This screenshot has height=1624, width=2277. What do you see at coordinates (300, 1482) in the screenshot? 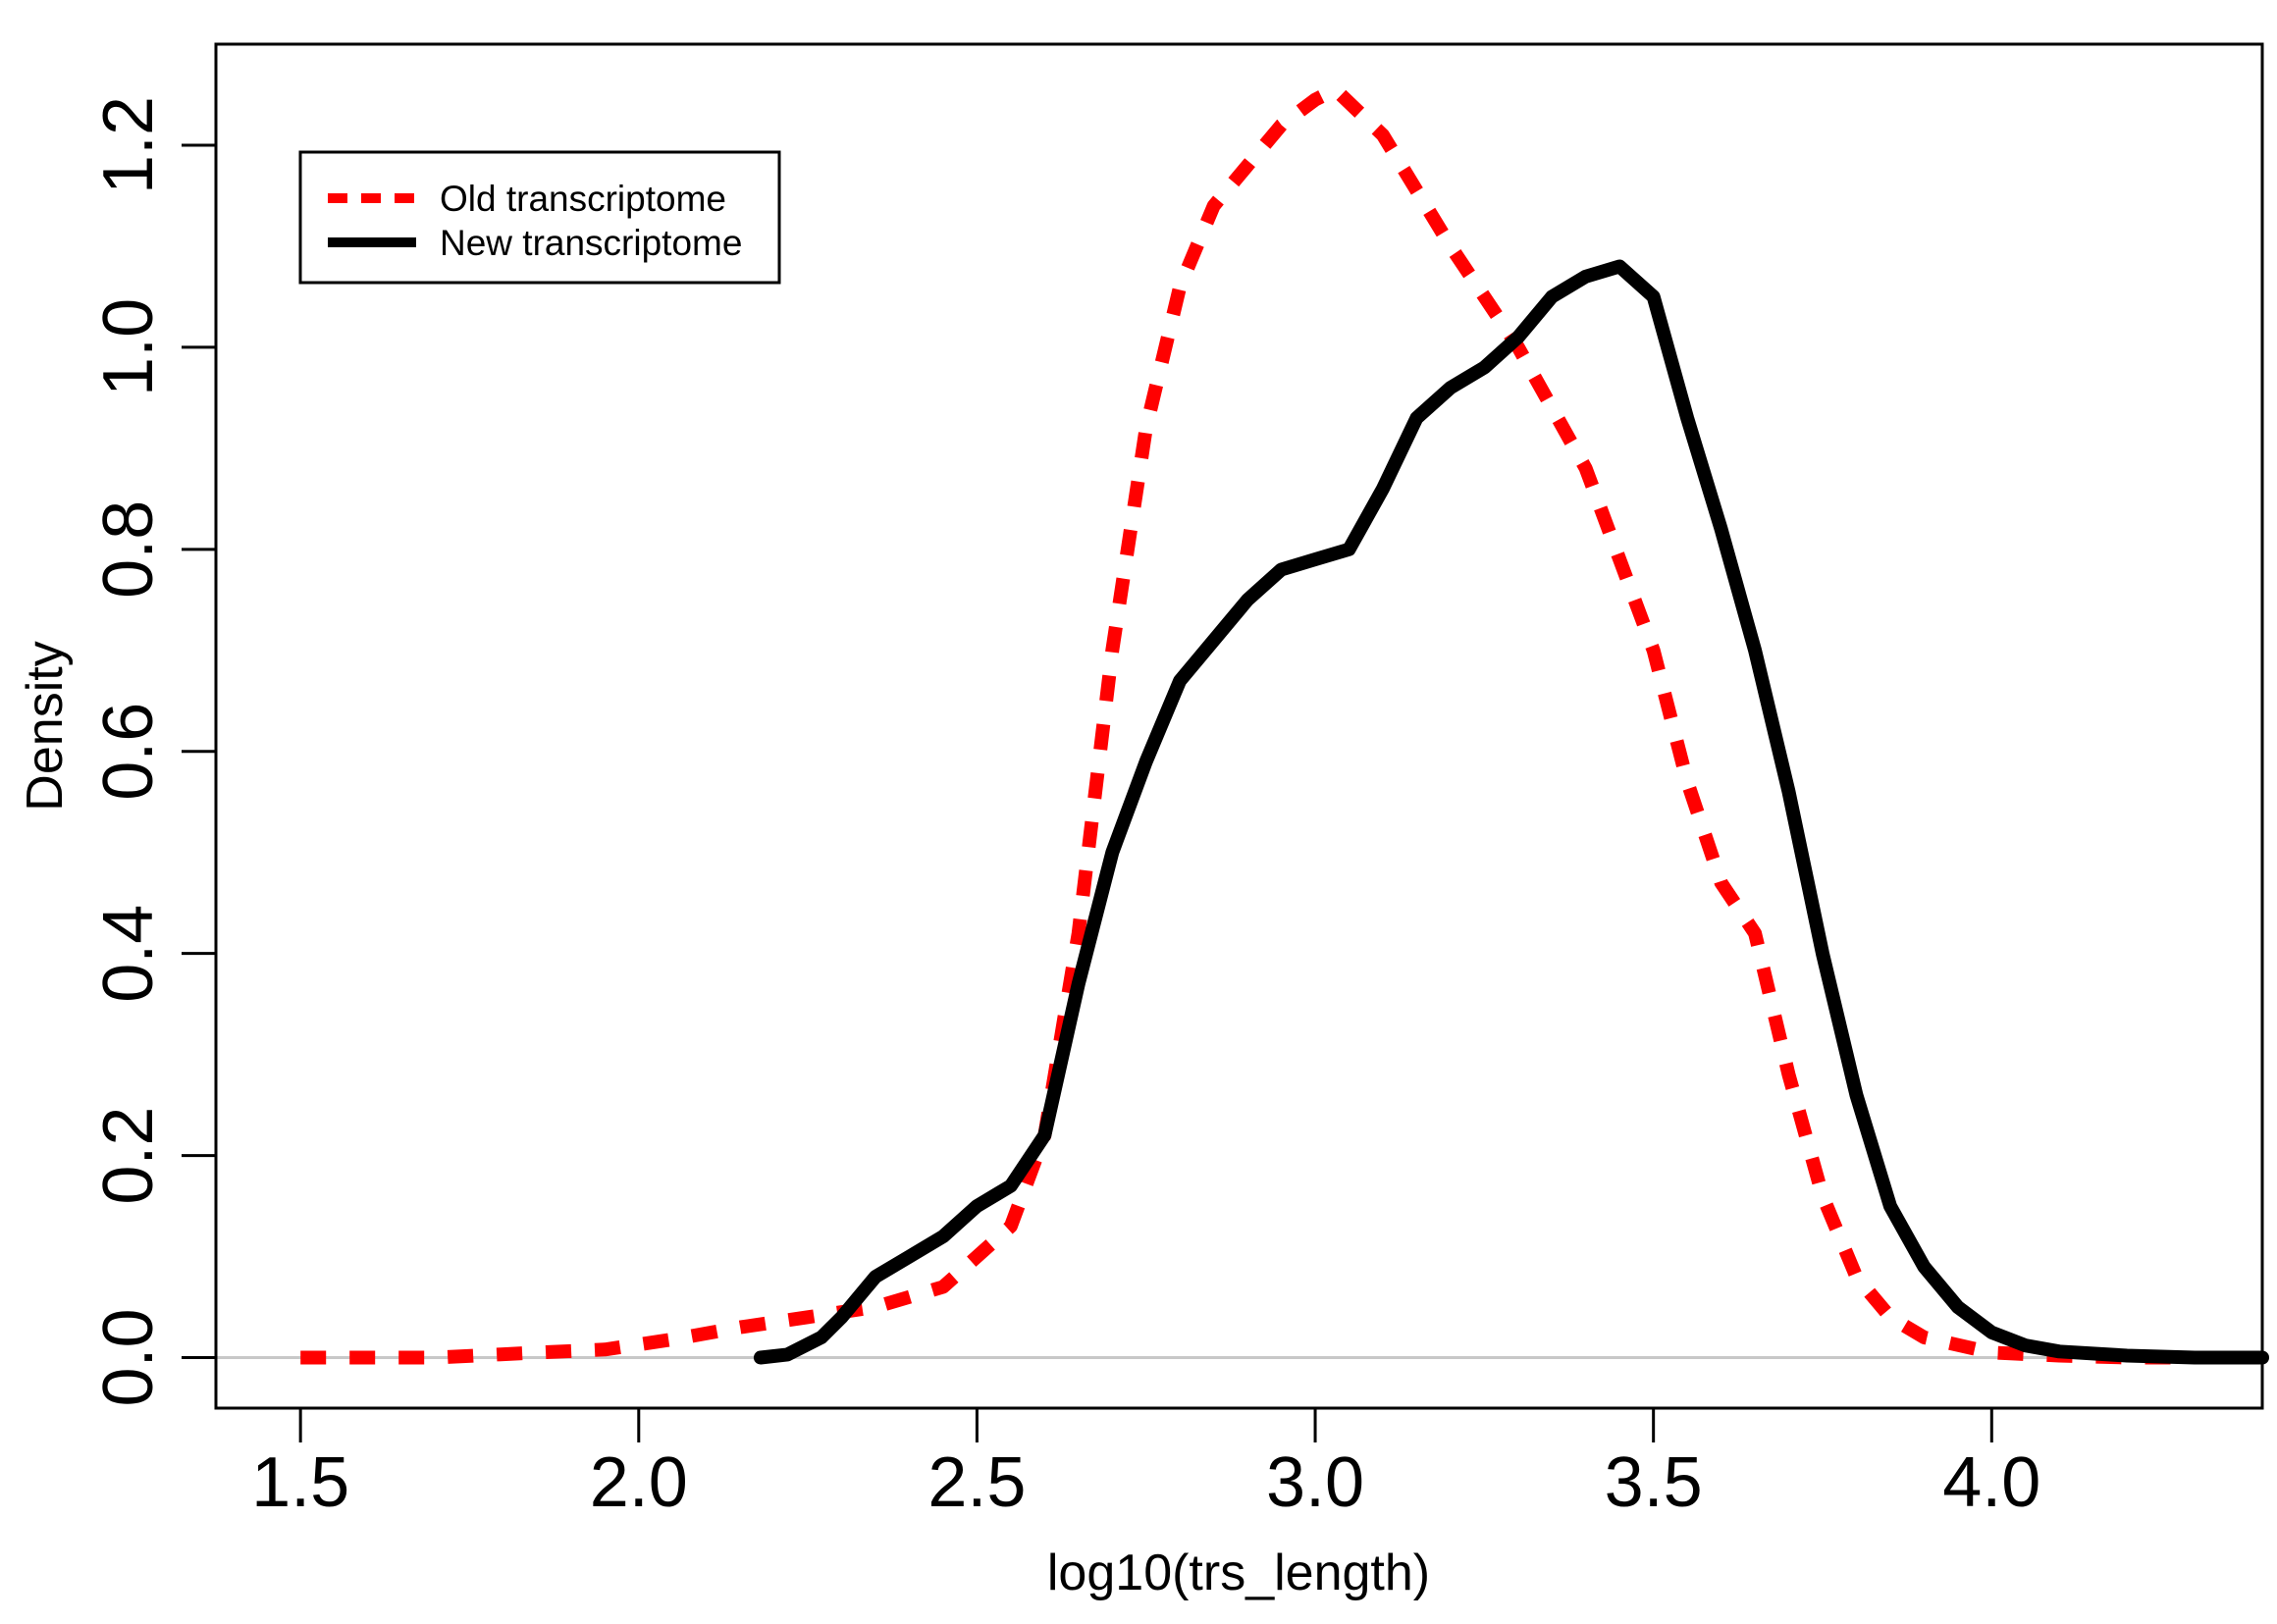
I see `x-tick-label: 1.5` at bounding box center [300, 1482].